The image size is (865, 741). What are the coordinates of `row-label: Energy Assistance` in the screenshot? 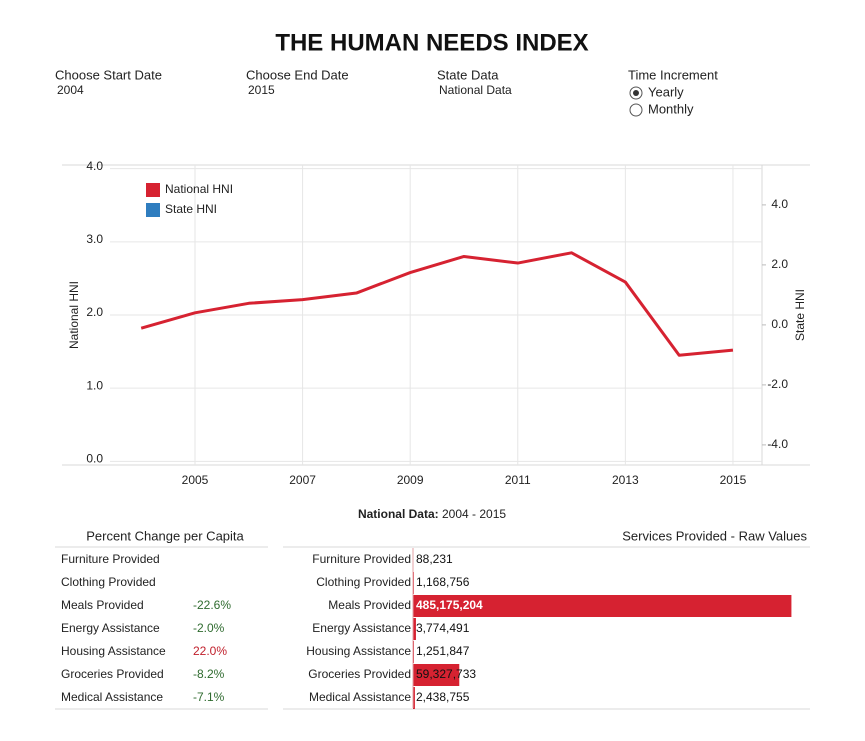 It's located at (110, 628).